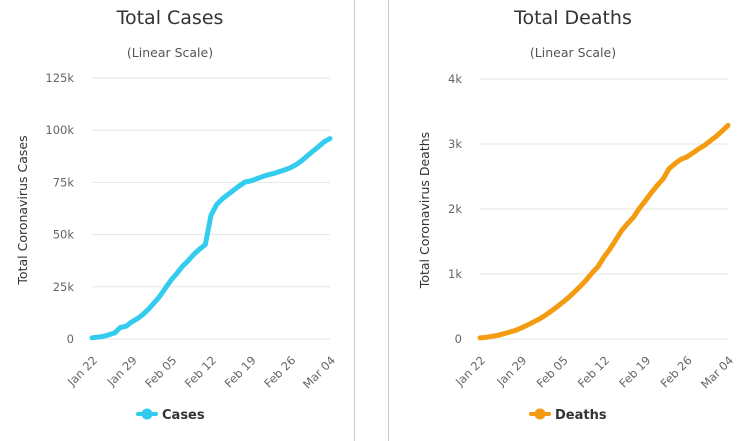 This screenshot has height=441, width=740. Describe the element at coordinates (170, 18) in the screenshot. I see `chart-title: Total Cases` at that location.